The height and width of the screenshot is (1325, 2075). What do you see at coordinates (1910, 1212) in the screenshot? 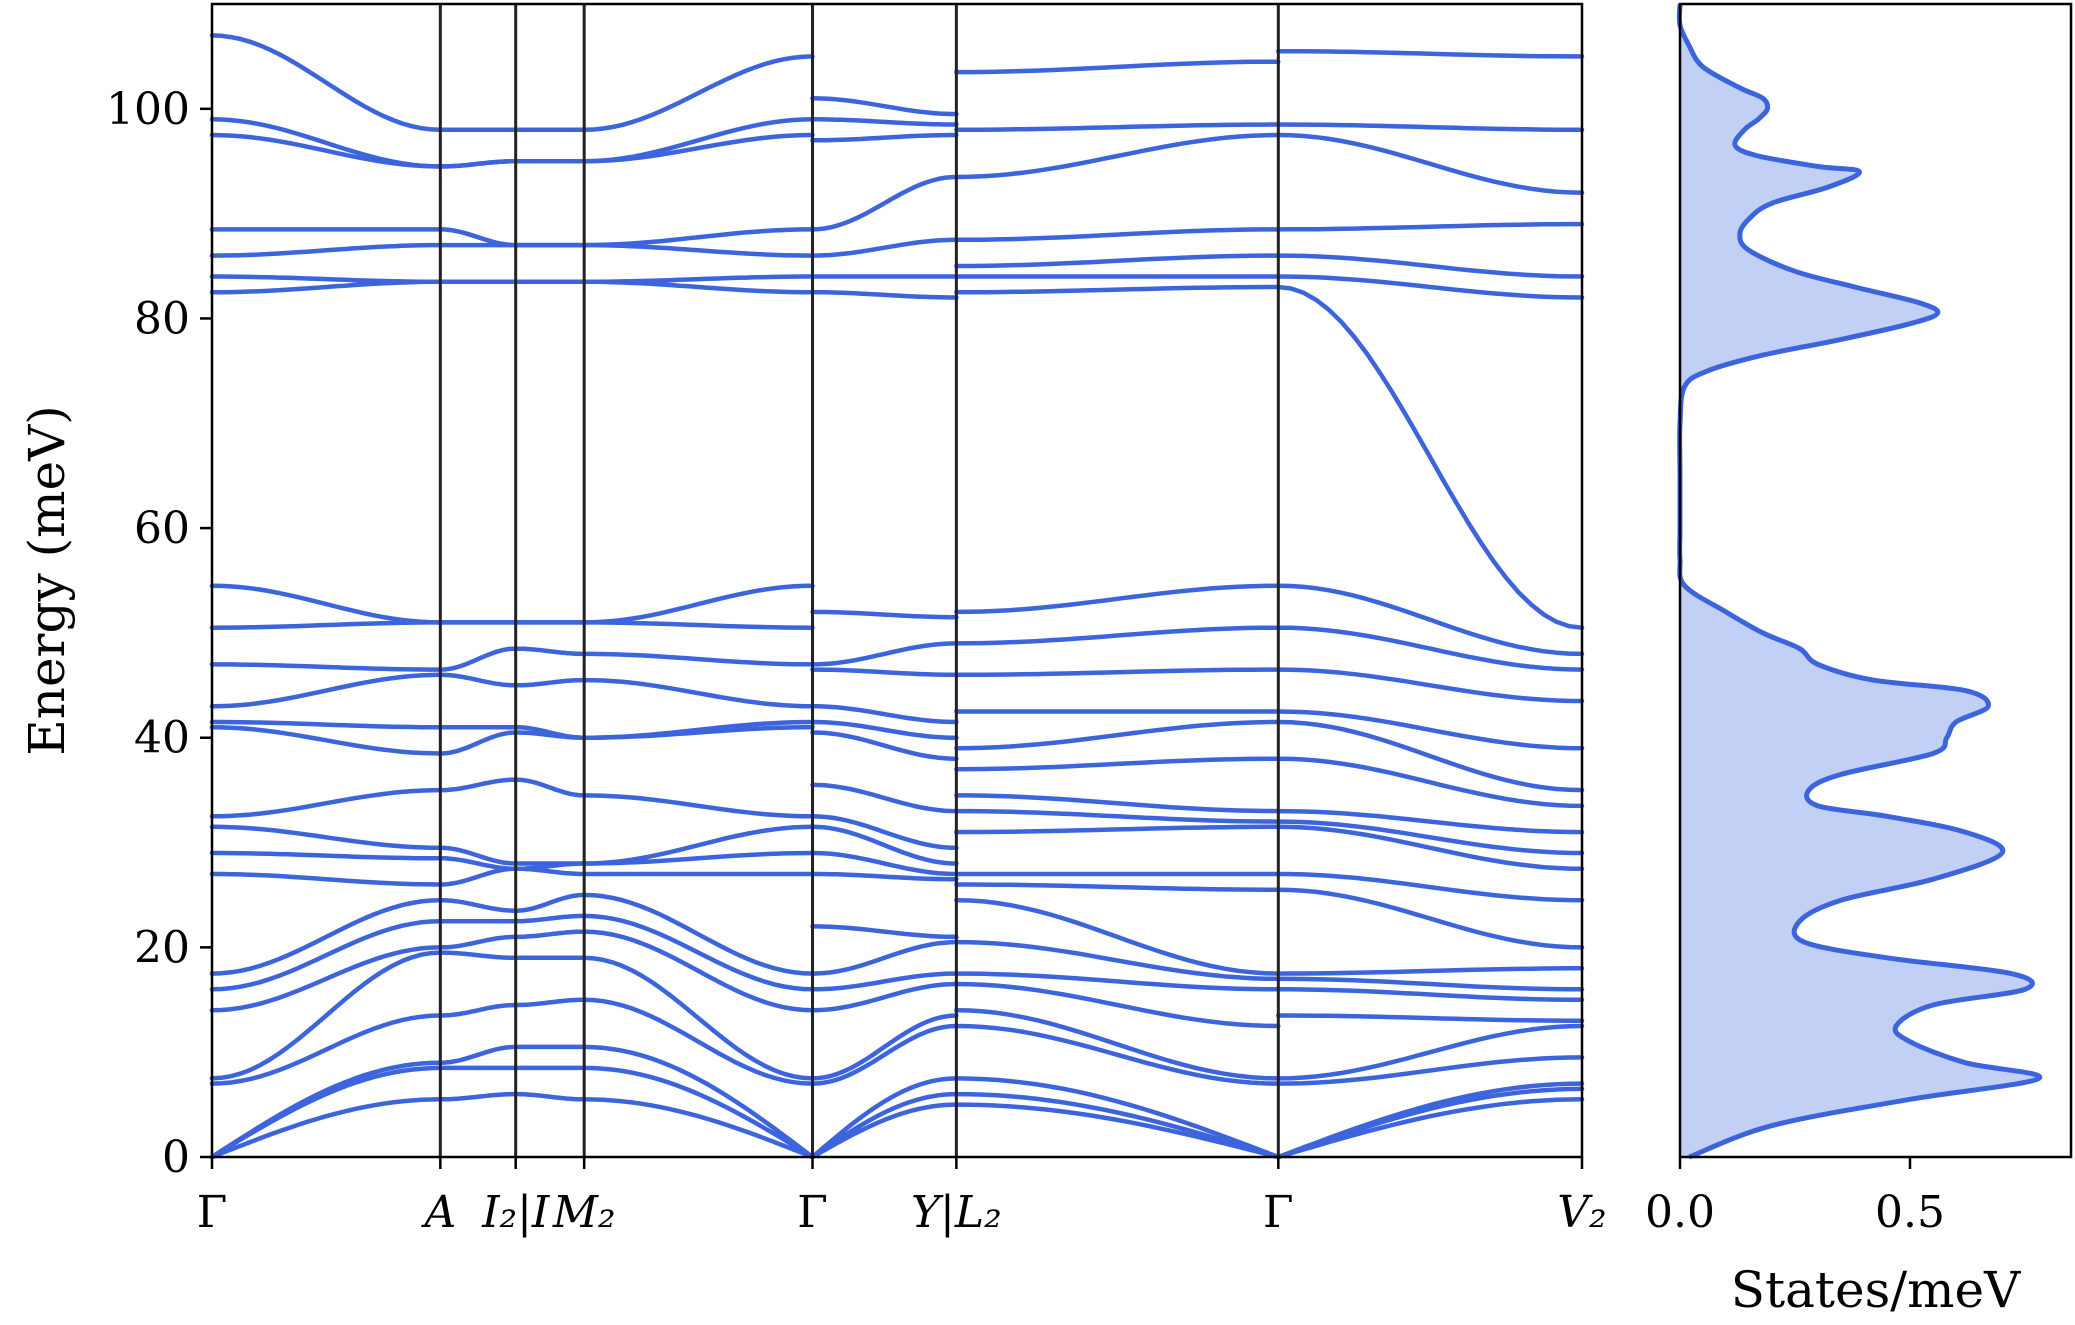
I see `dos-tick-label: 0.5` at bounding box center [1910, 1212].